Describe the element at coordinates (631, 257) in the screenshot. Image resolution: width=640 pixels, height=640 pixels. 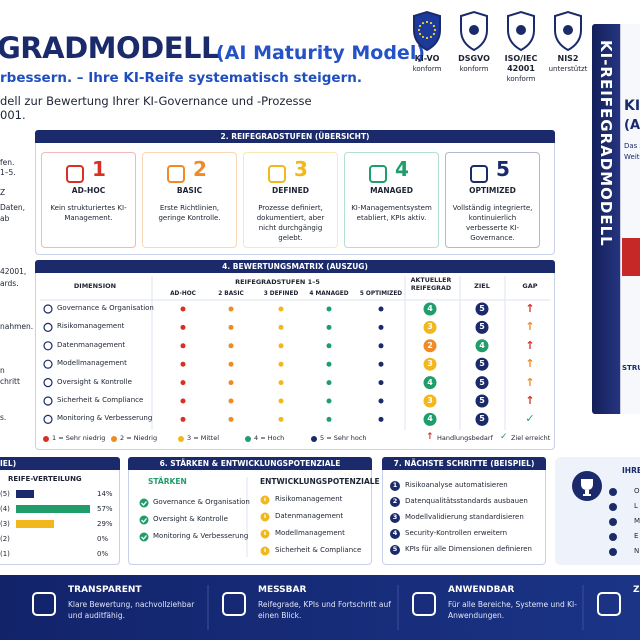
I see `box-red-tab` at that location.